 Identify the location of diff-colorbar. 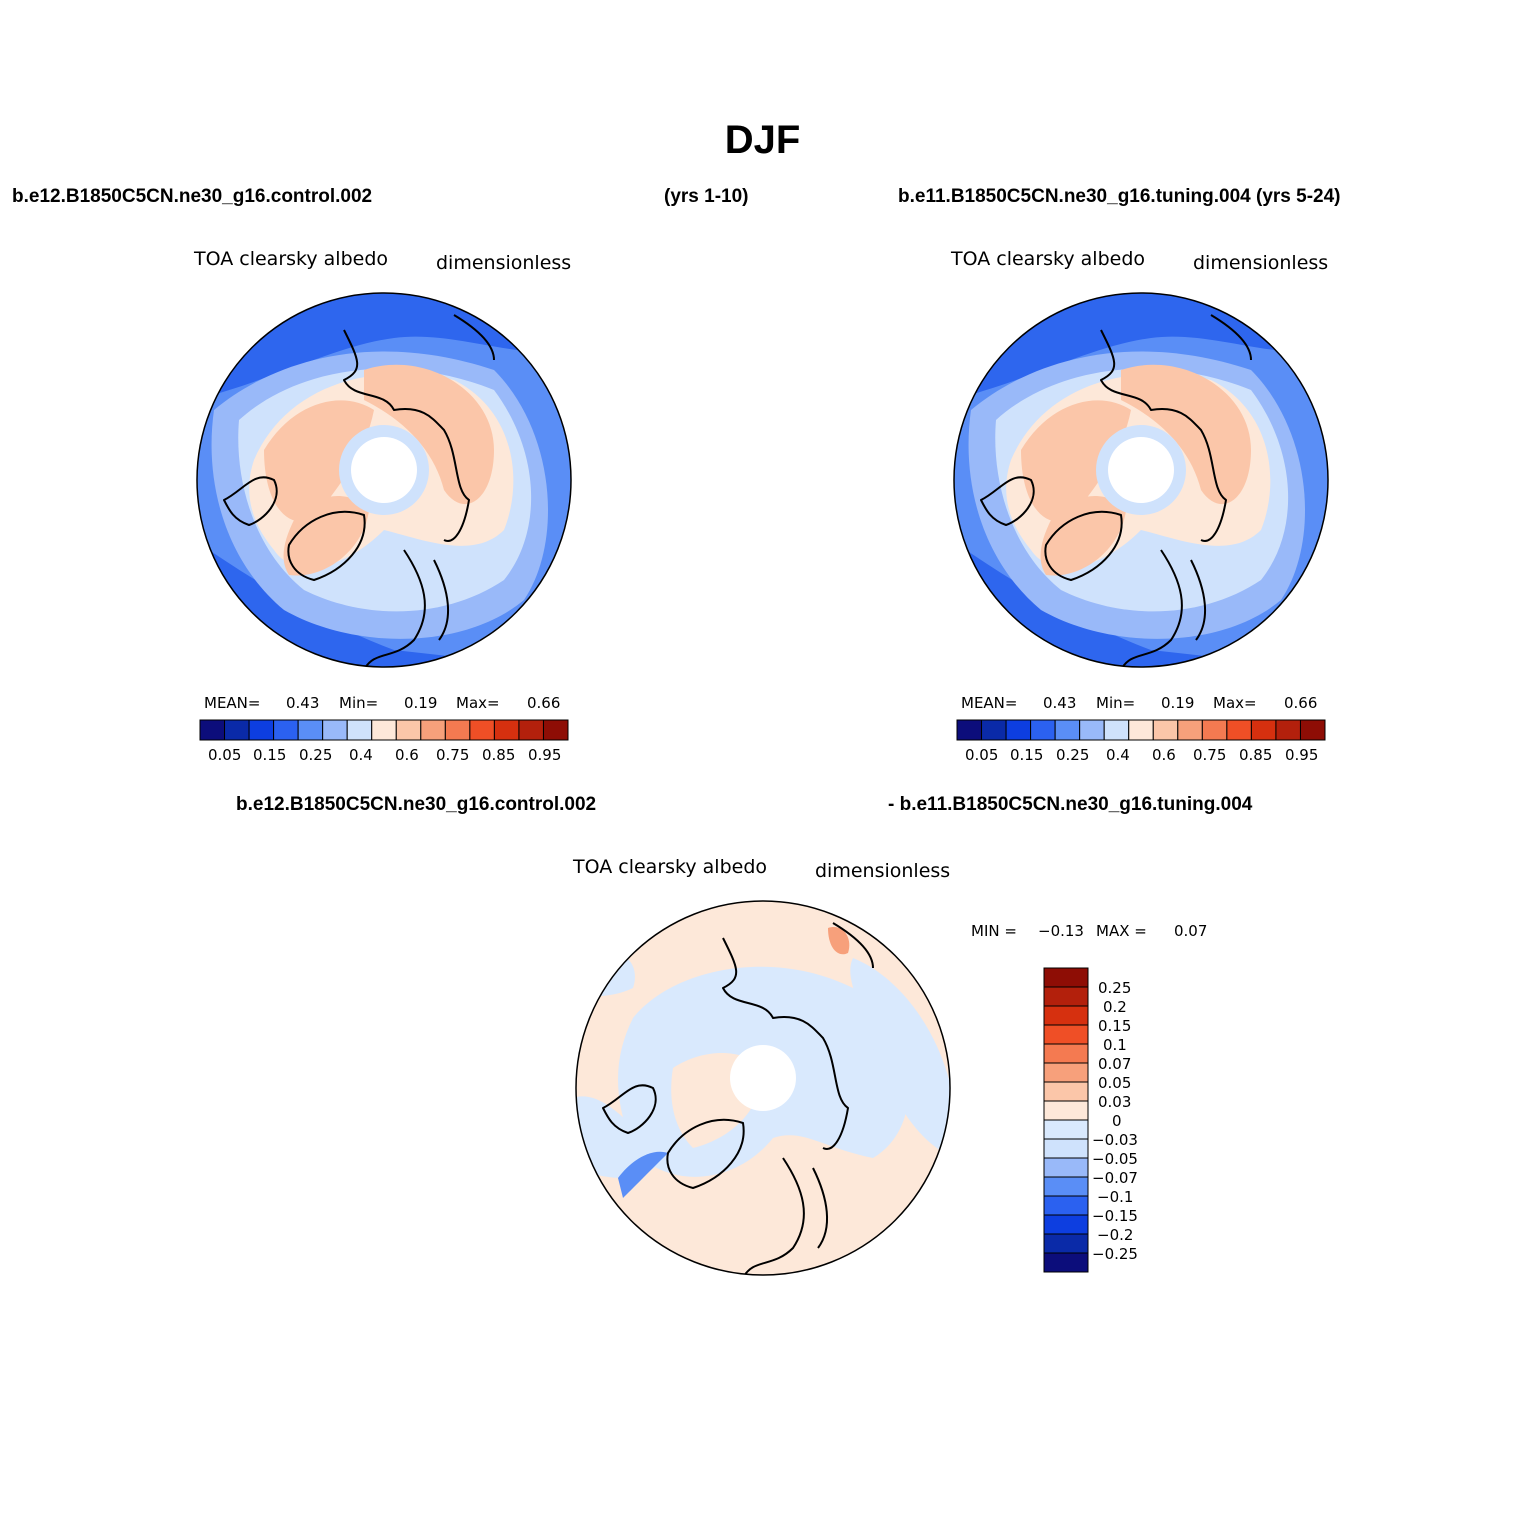
(1066, 1120).